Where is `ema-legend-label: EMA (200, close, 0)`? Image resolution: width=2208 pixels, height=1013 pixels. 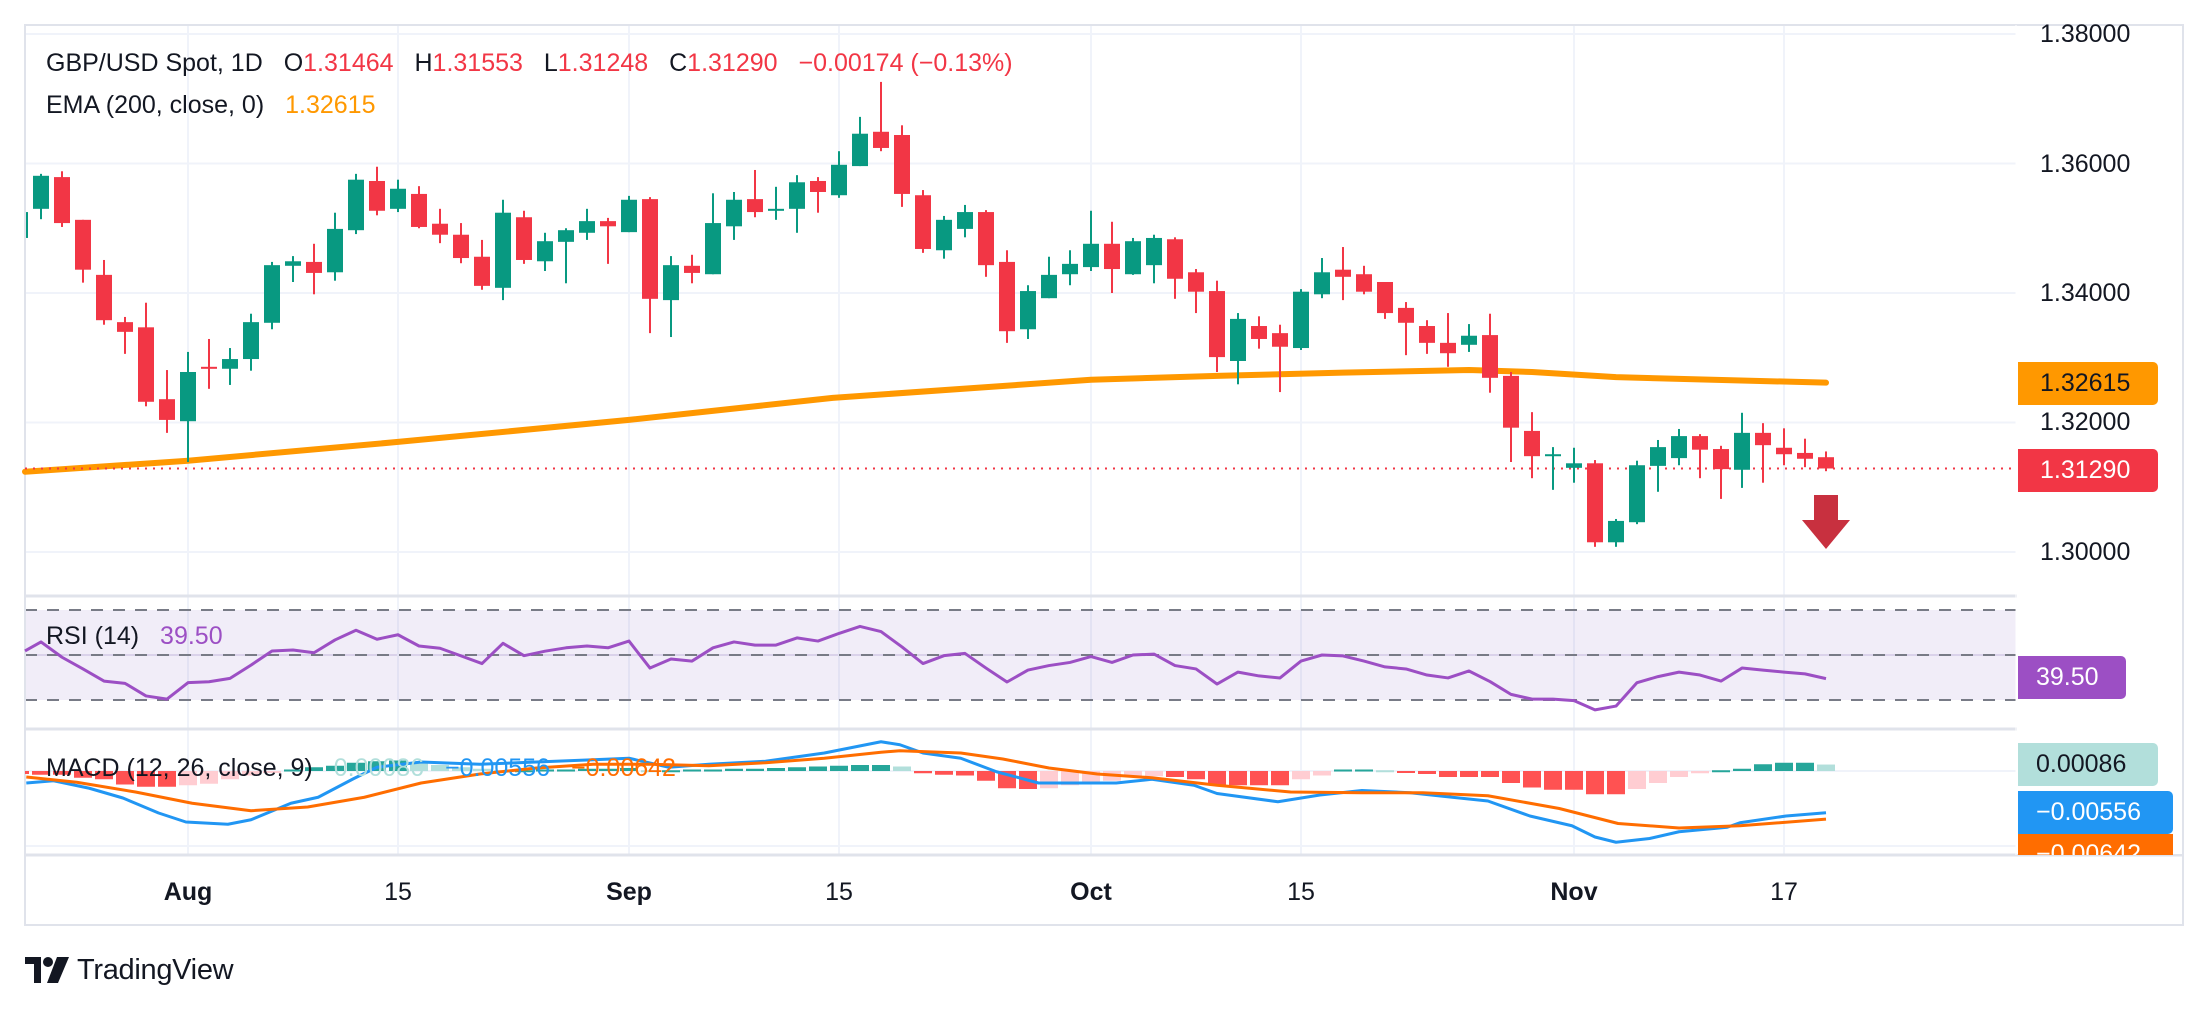
ema-legend-label: EMA (200, close, 0) is located at coordinates (155, 105).